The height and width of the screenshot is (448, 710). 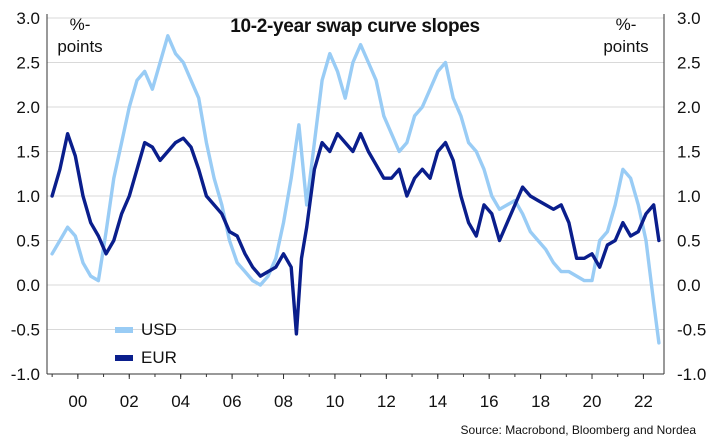 What do you see at coordinates (592, 401) in the screenshot?
I see `x-tick-label: 20` at bounding box center [592, 401].